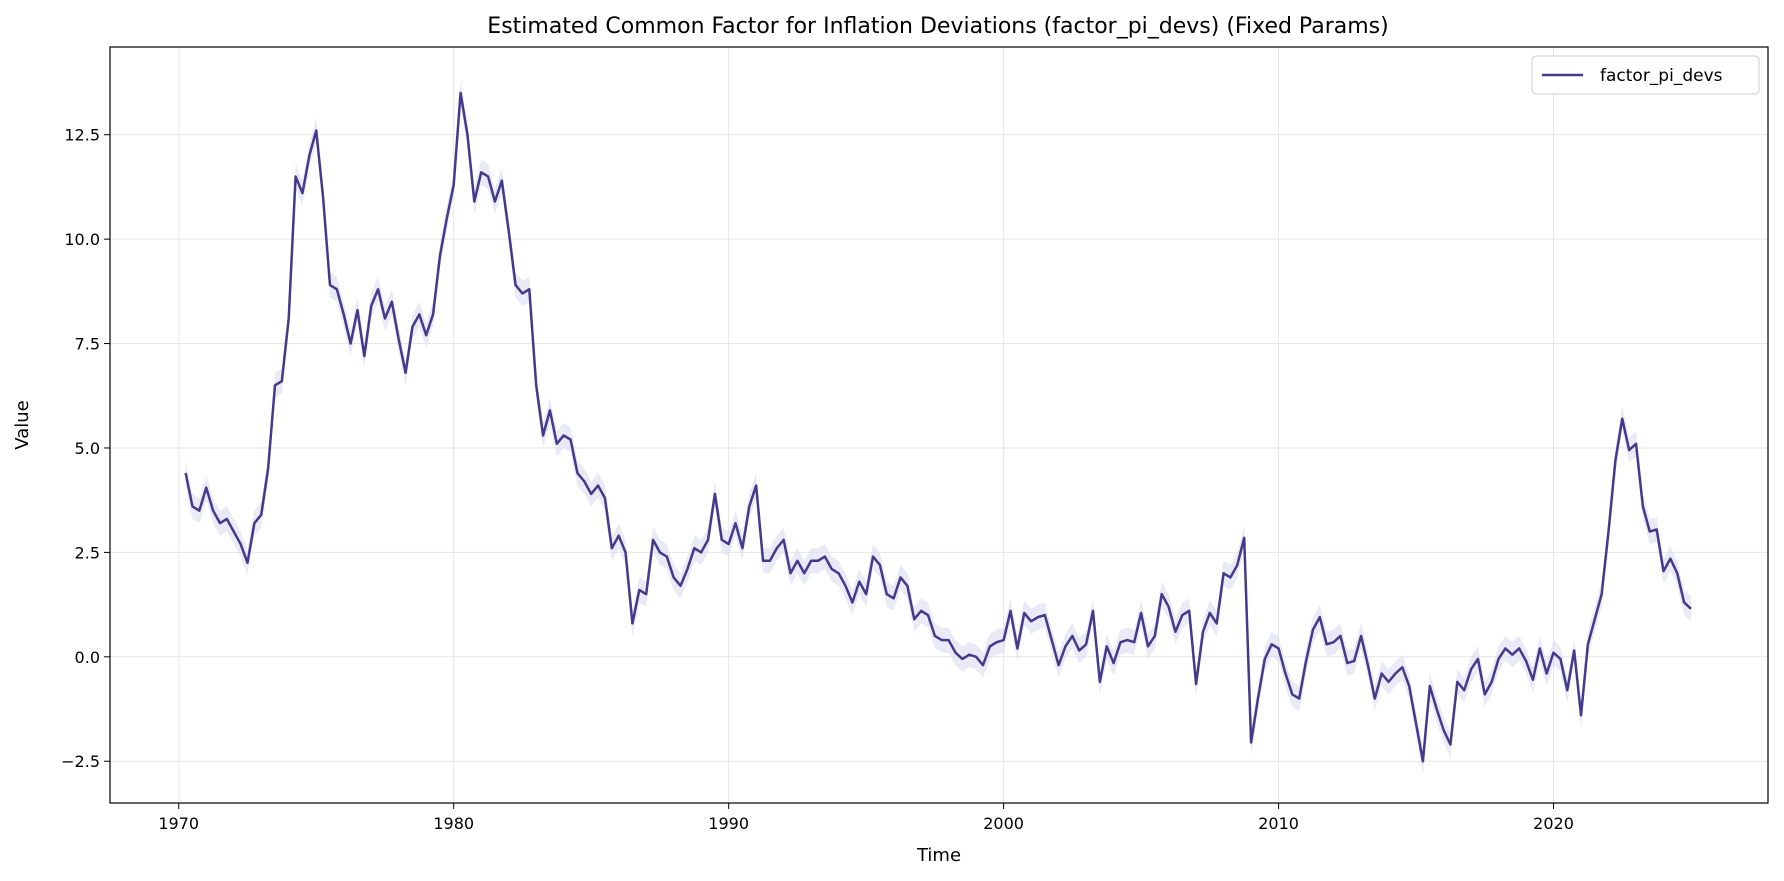  I want to click on y-tick-label: 12.5, so click(82, 135).